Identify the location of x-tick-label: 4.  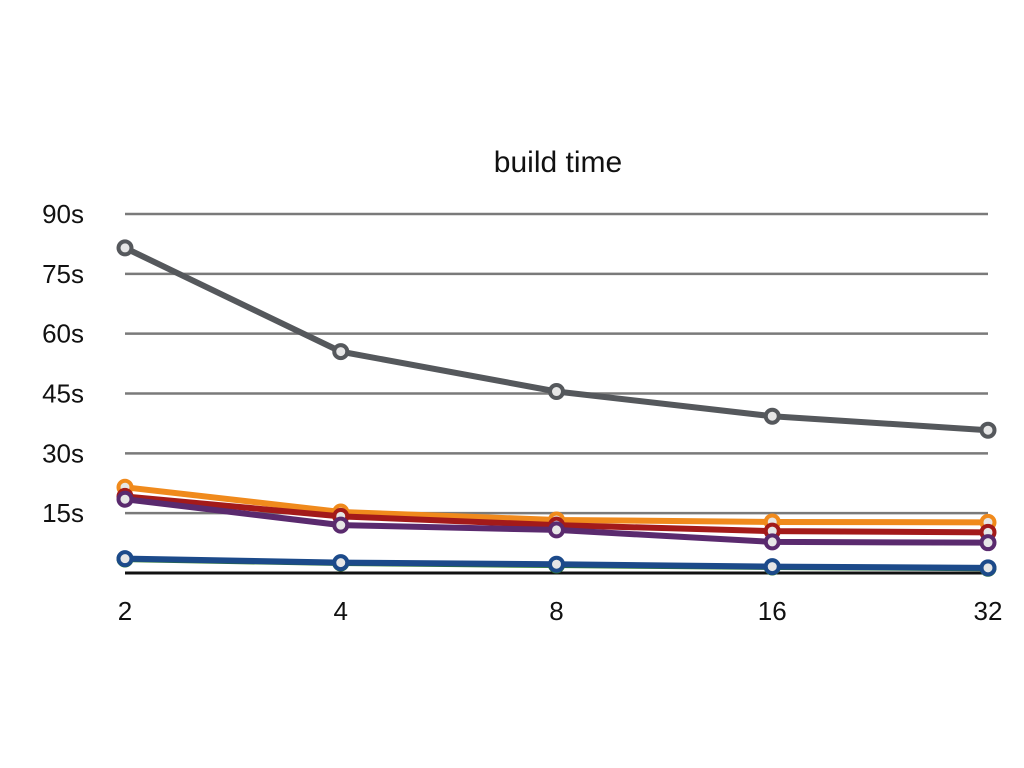
(341, 611).